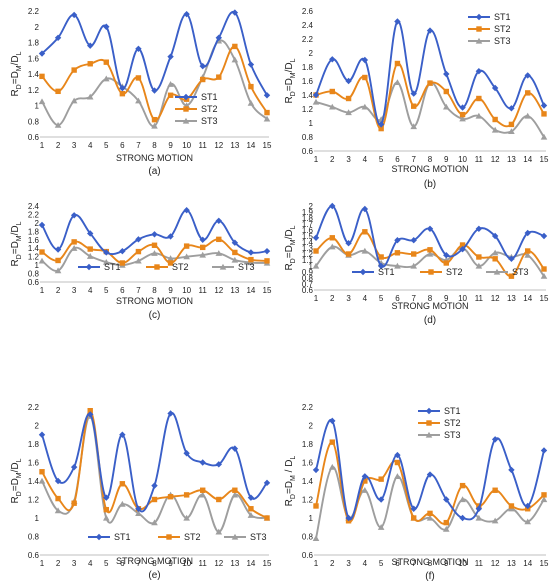  What do you see at coordinates (308, 248) in the screenshot?
I see `y-tick-label: 1.3` at bounding box center [308, 248].